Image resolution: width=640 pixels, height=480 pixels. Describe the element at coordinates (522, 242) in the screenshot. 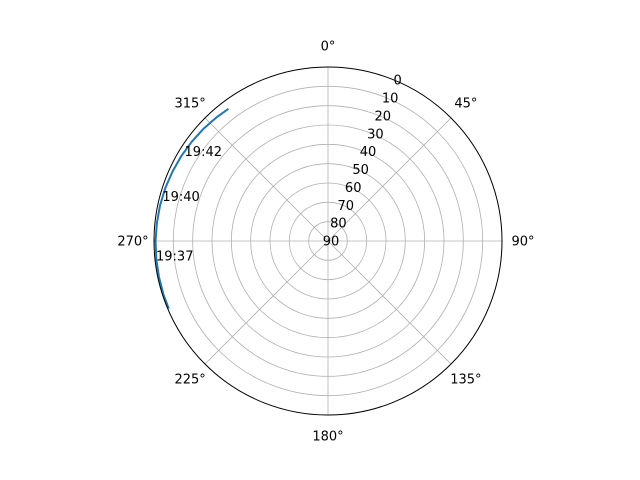

I see `angle-tick-label: 90°` at that location.